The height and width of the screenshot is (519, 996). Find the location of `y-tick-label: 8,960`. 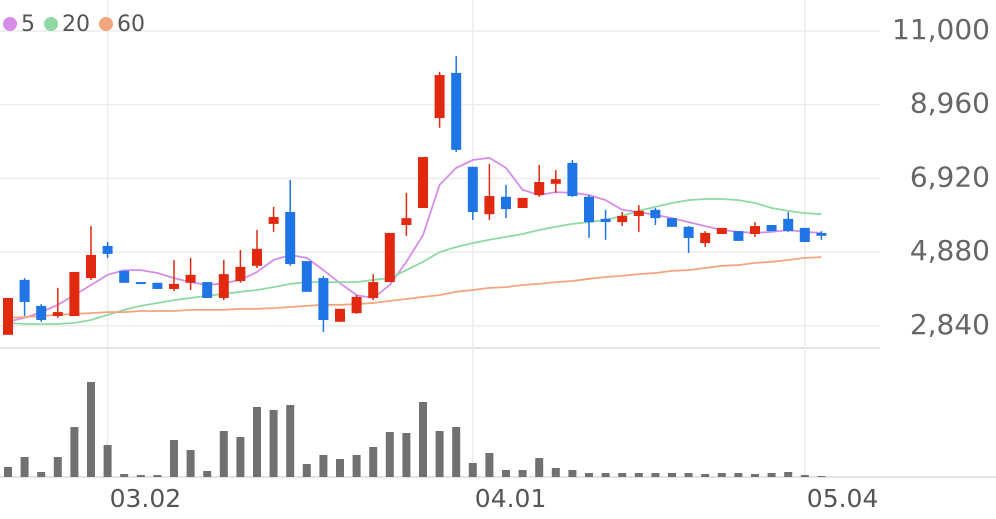

y-tick-label: 8,960 is located at coordinates (950, 103).